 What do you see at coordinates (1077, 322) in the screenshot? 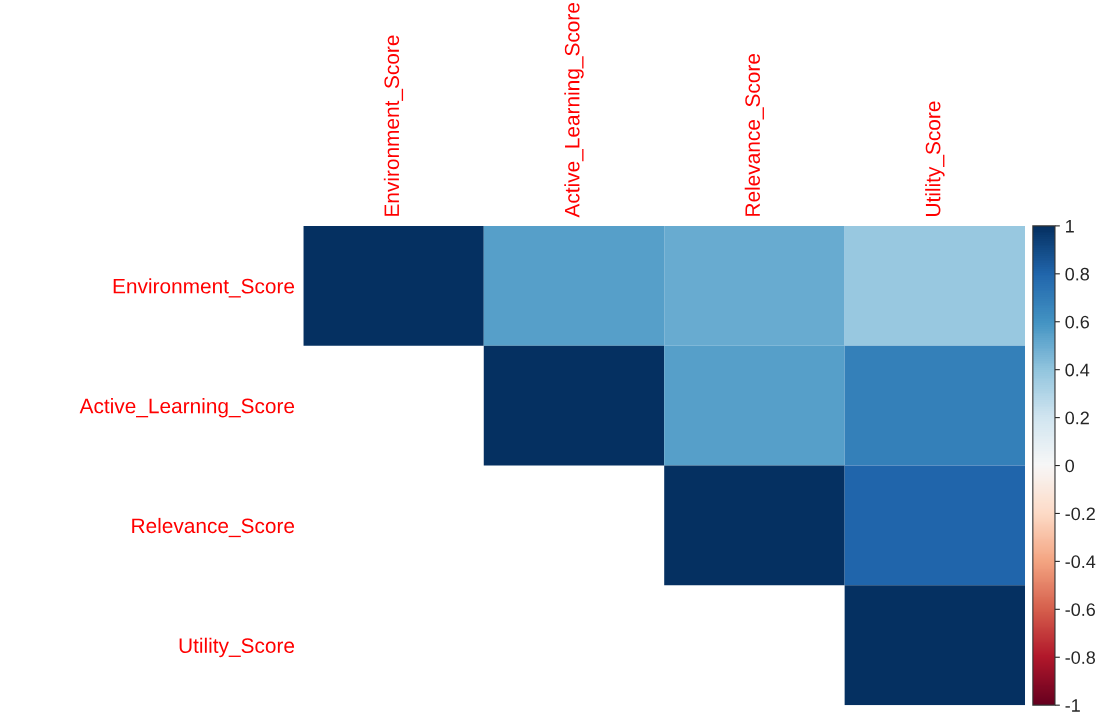
I see `color-bar-label: 0.6` at bounding box center [1077, 322].